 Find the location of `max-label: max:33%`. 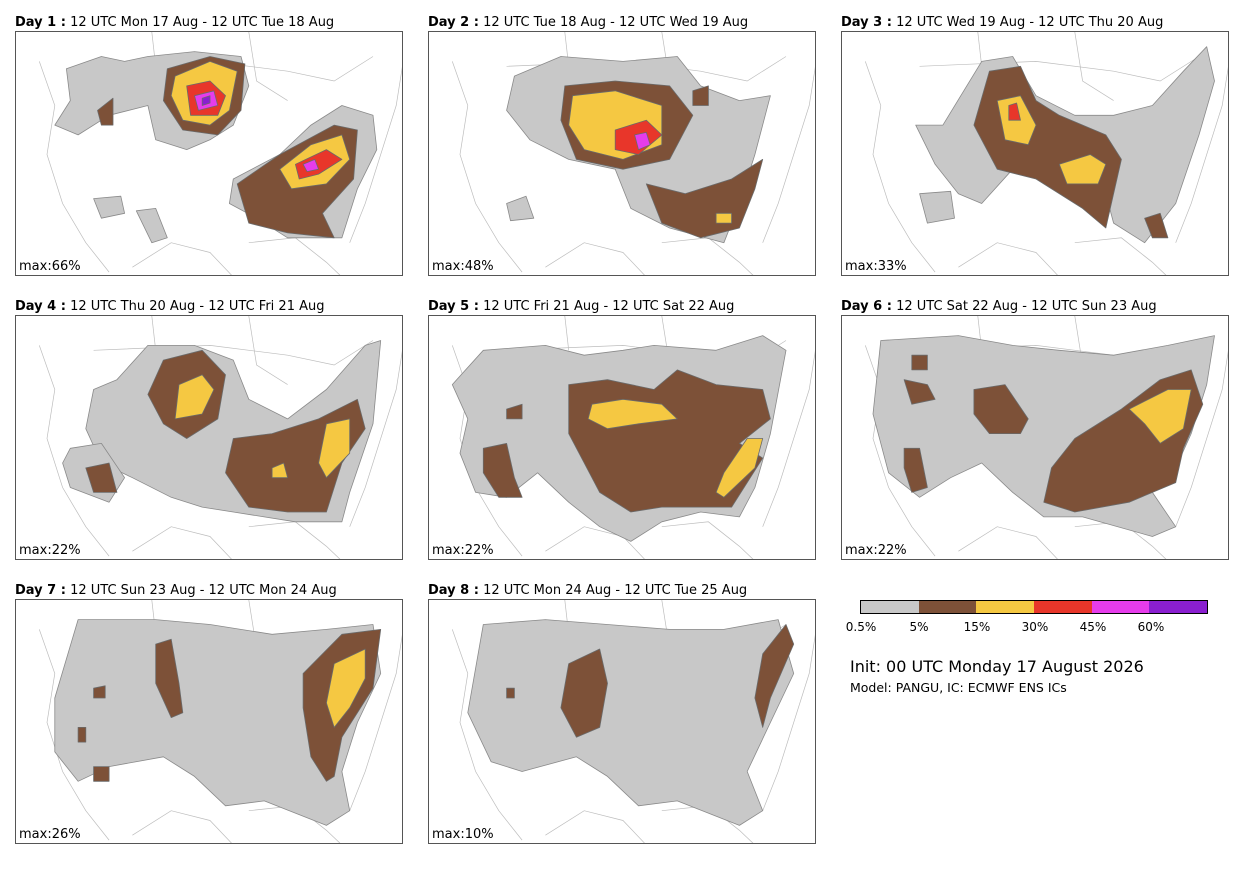

max-label: max:33% is located at coordinates (876, 266).